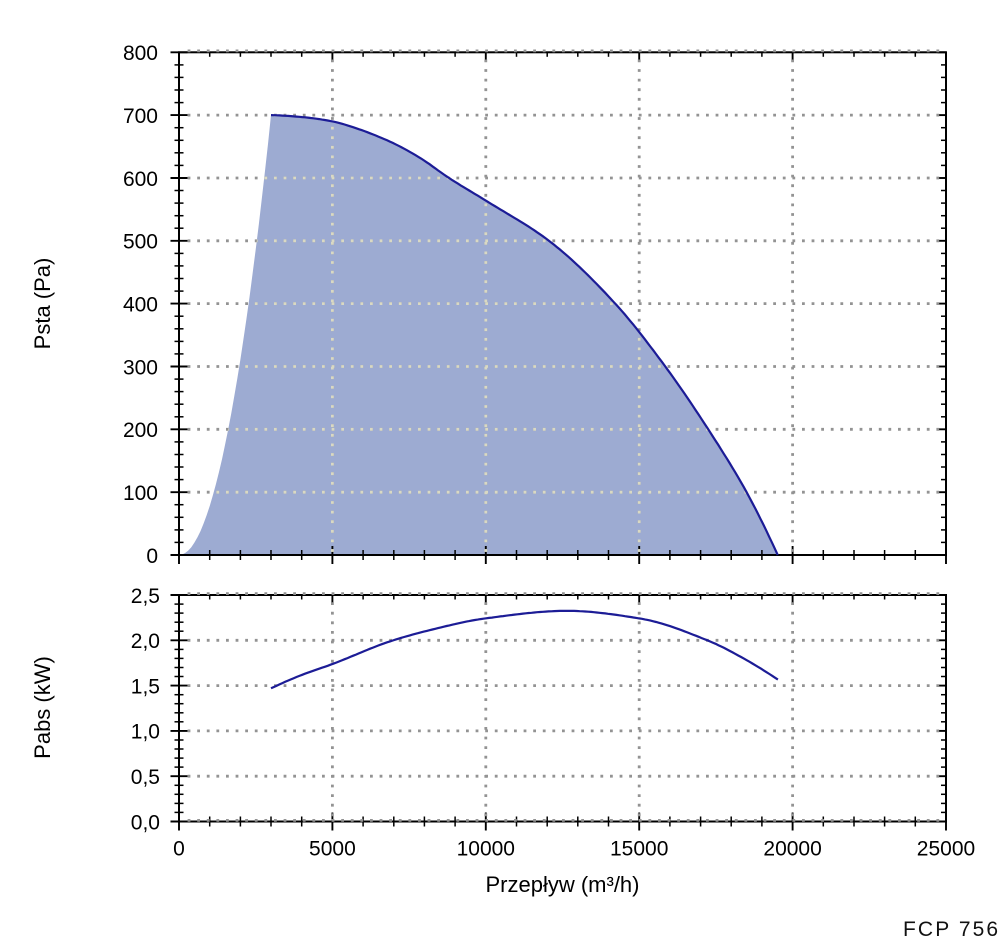  Describe the element at coordinates (140, 116) in the screenshot. I see `svg-text: 700` at that location.